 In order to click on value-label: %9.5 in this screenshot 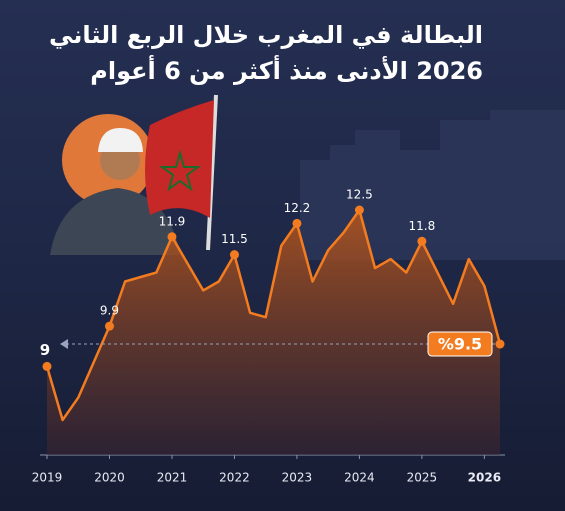, I will do `click(460, 344)`.